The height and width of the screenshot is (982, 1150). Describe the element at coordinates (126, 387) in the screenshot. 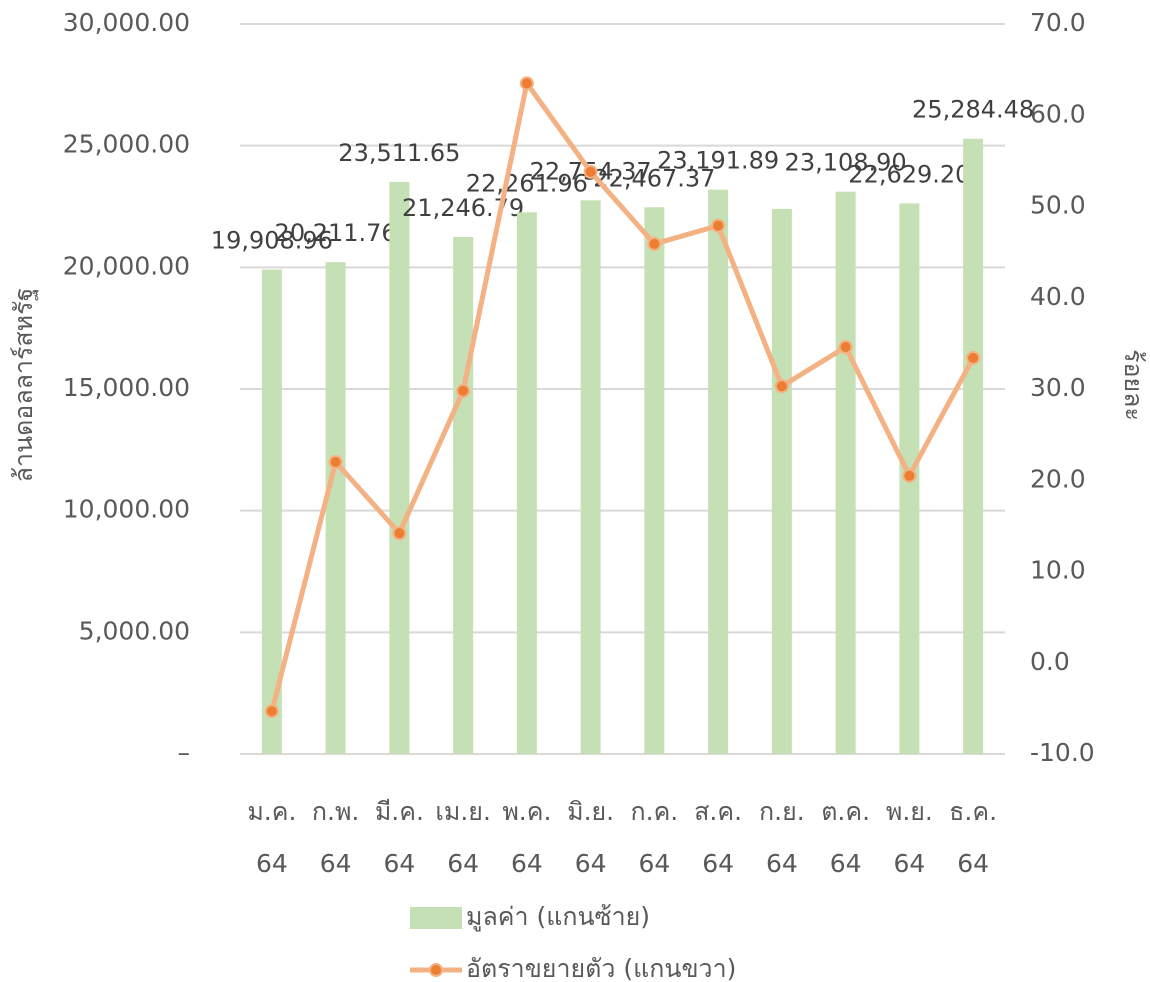

I see `y-tick-label: 15,000.00` at that location.